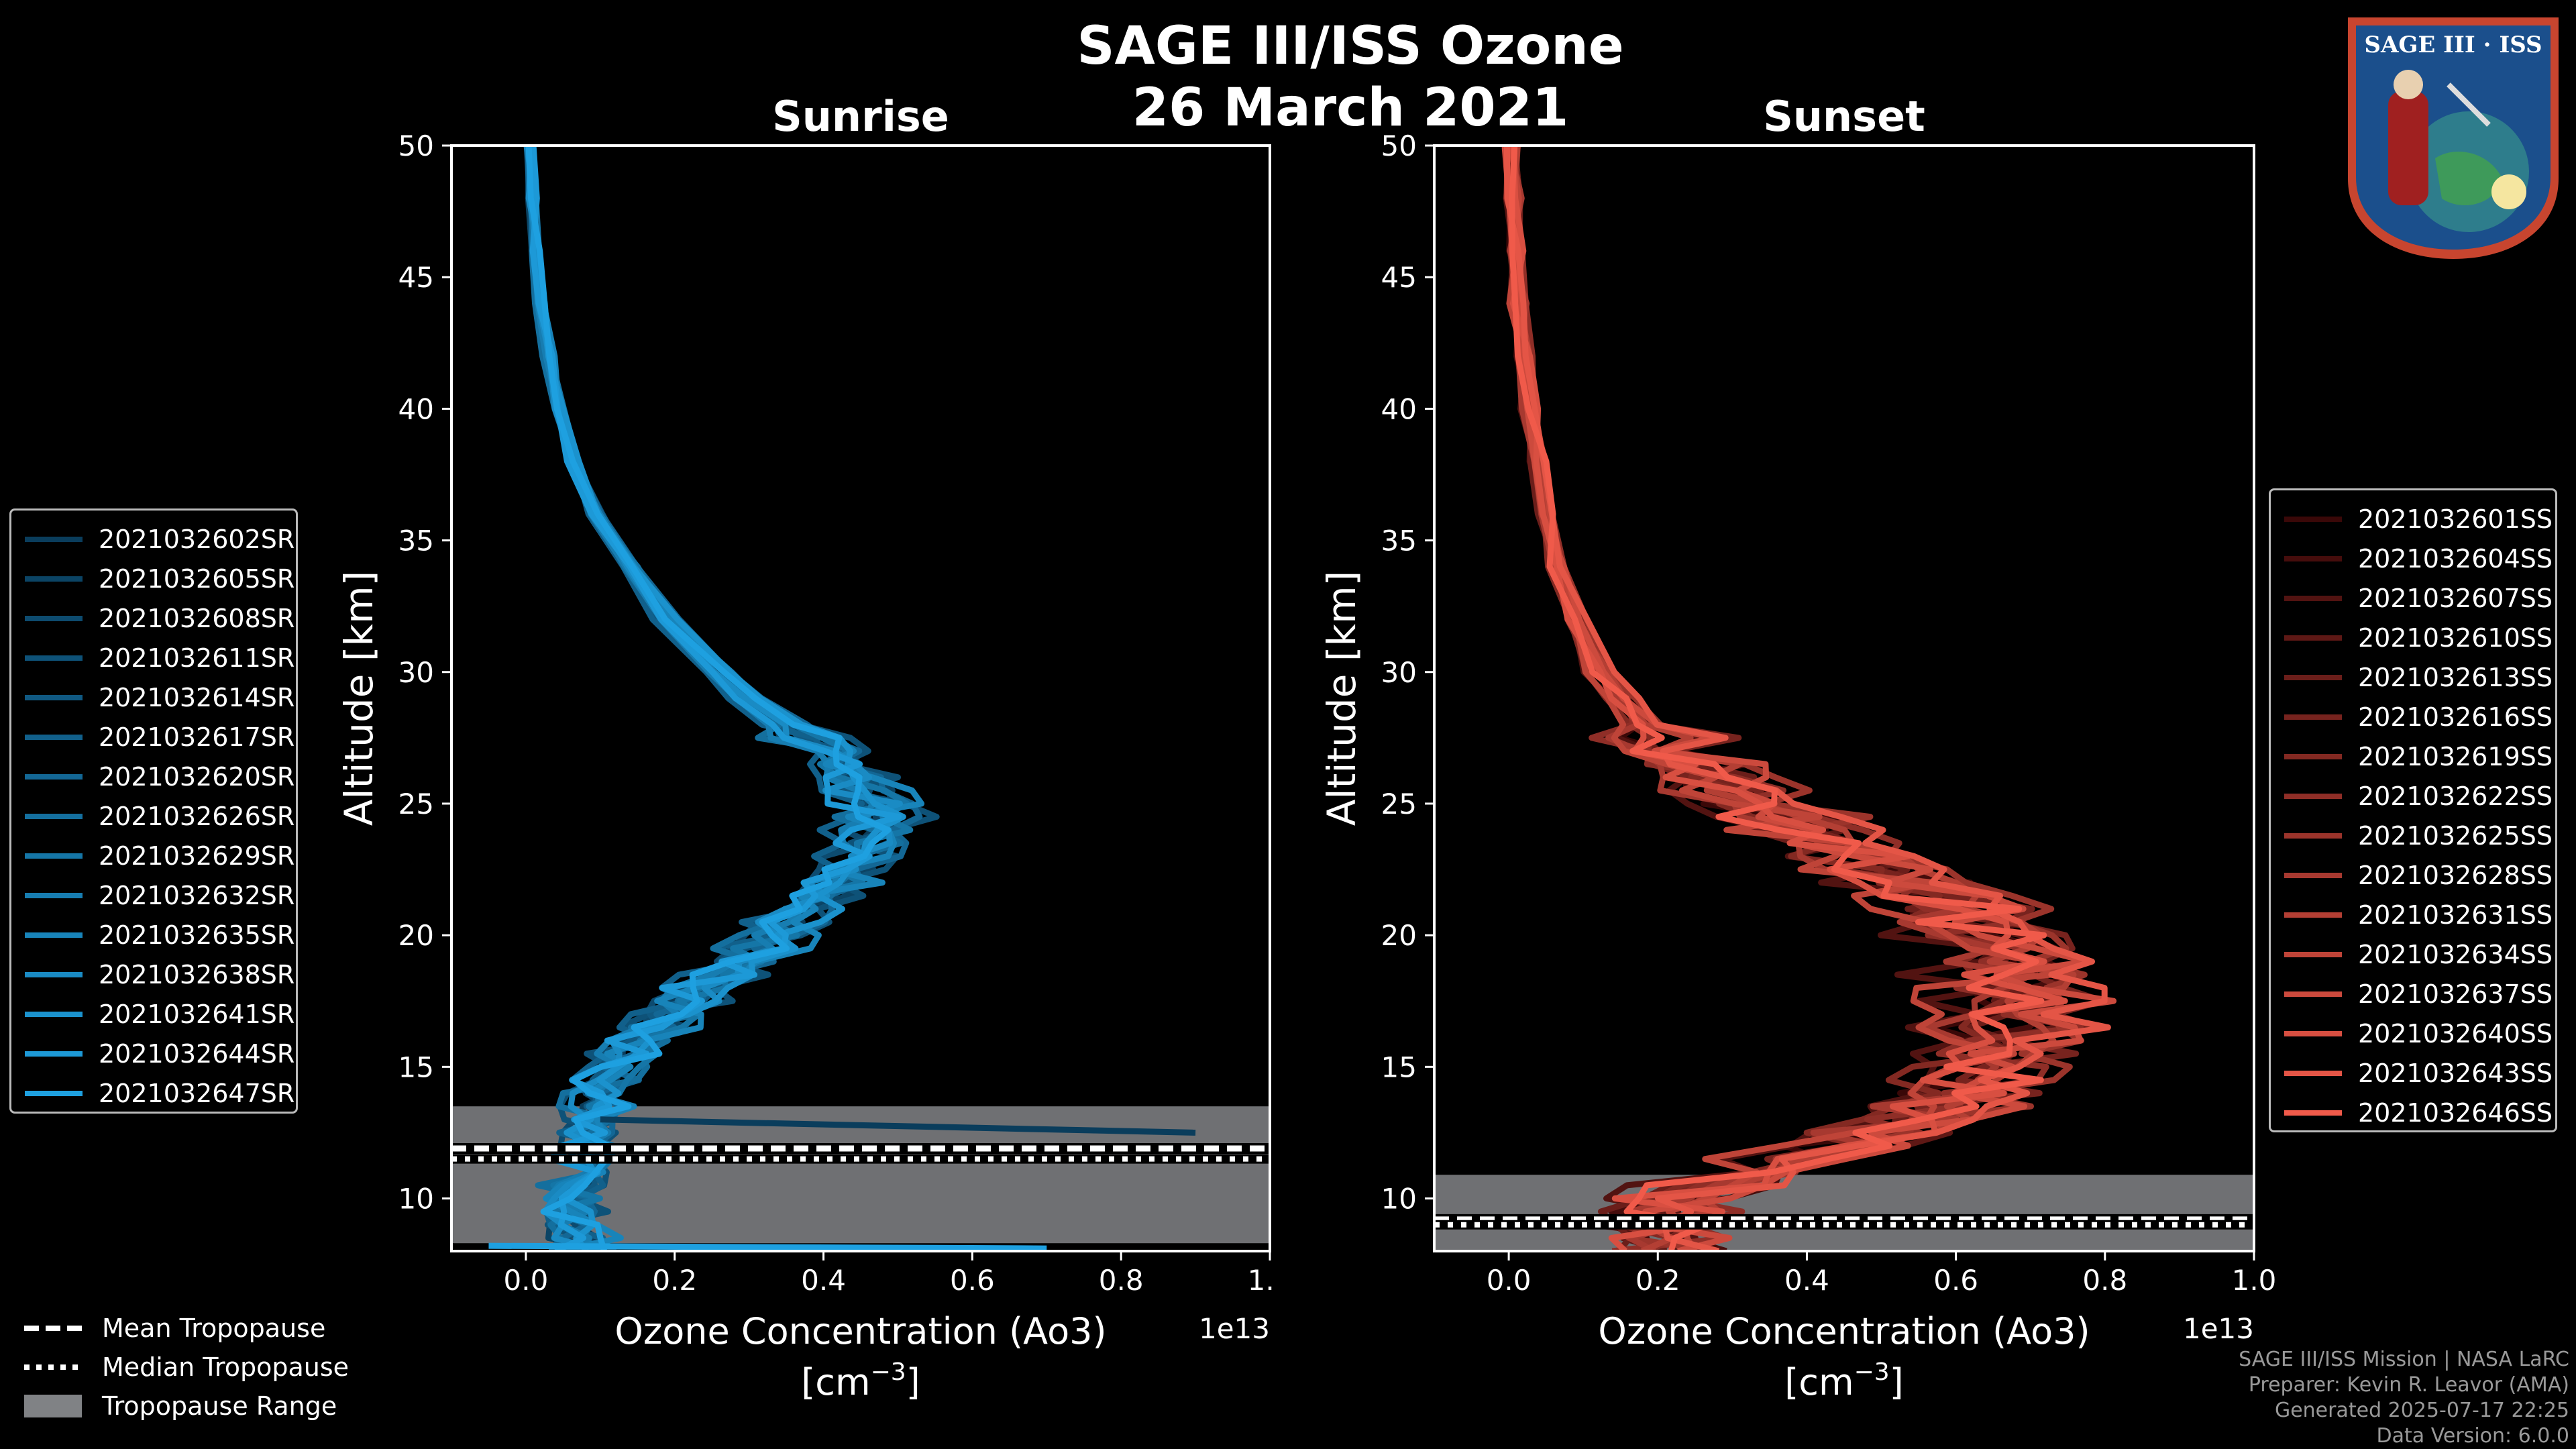  I want to click on legend-item: 2021032647SR, so click(159, 1093).